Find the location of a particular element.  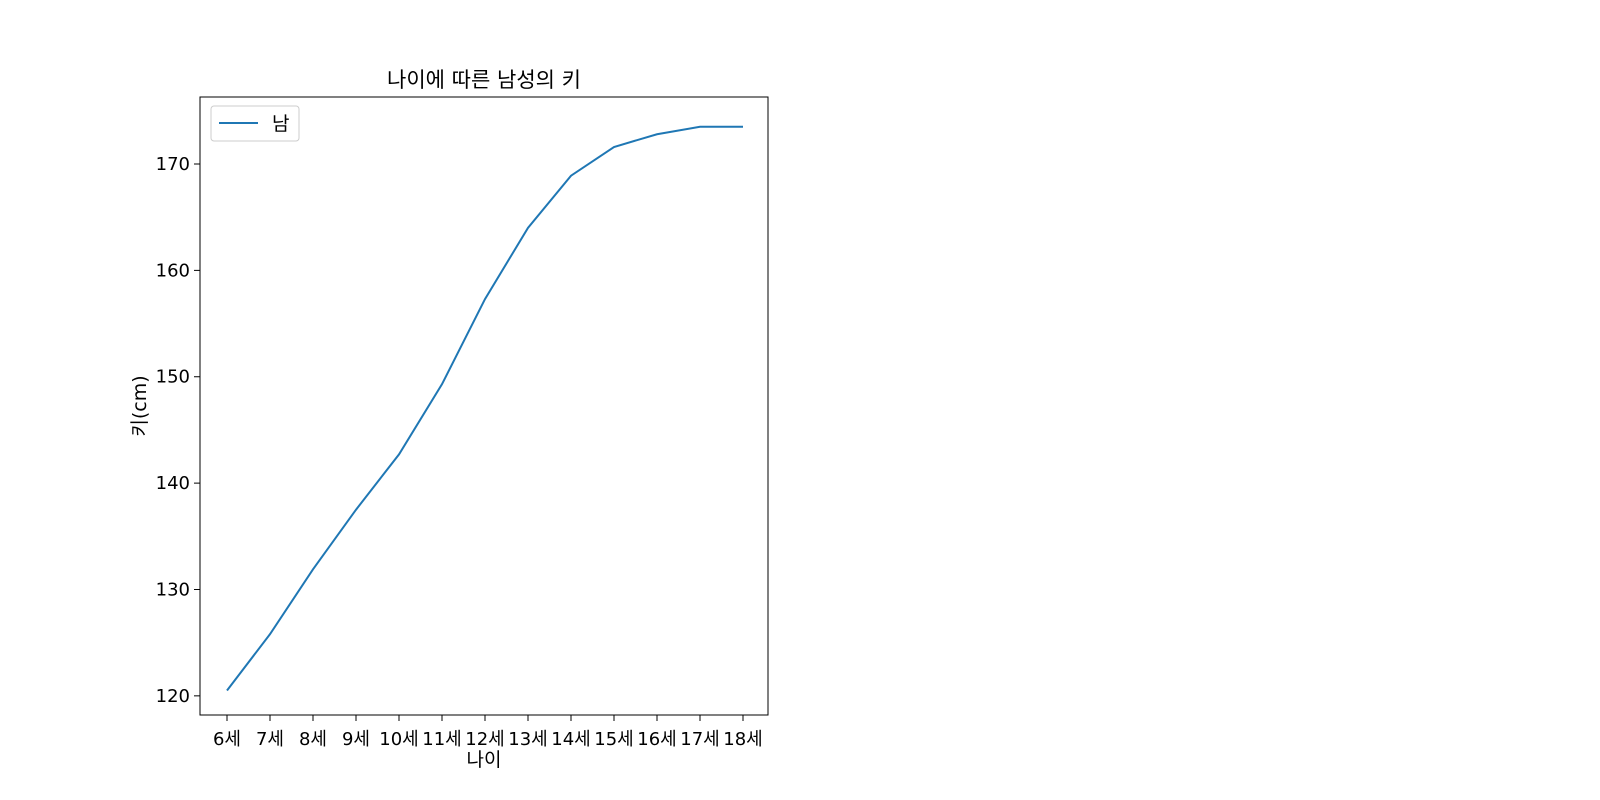

chart-title: 나이에 따른 남성의 키 is located at coordinates (484, 80).